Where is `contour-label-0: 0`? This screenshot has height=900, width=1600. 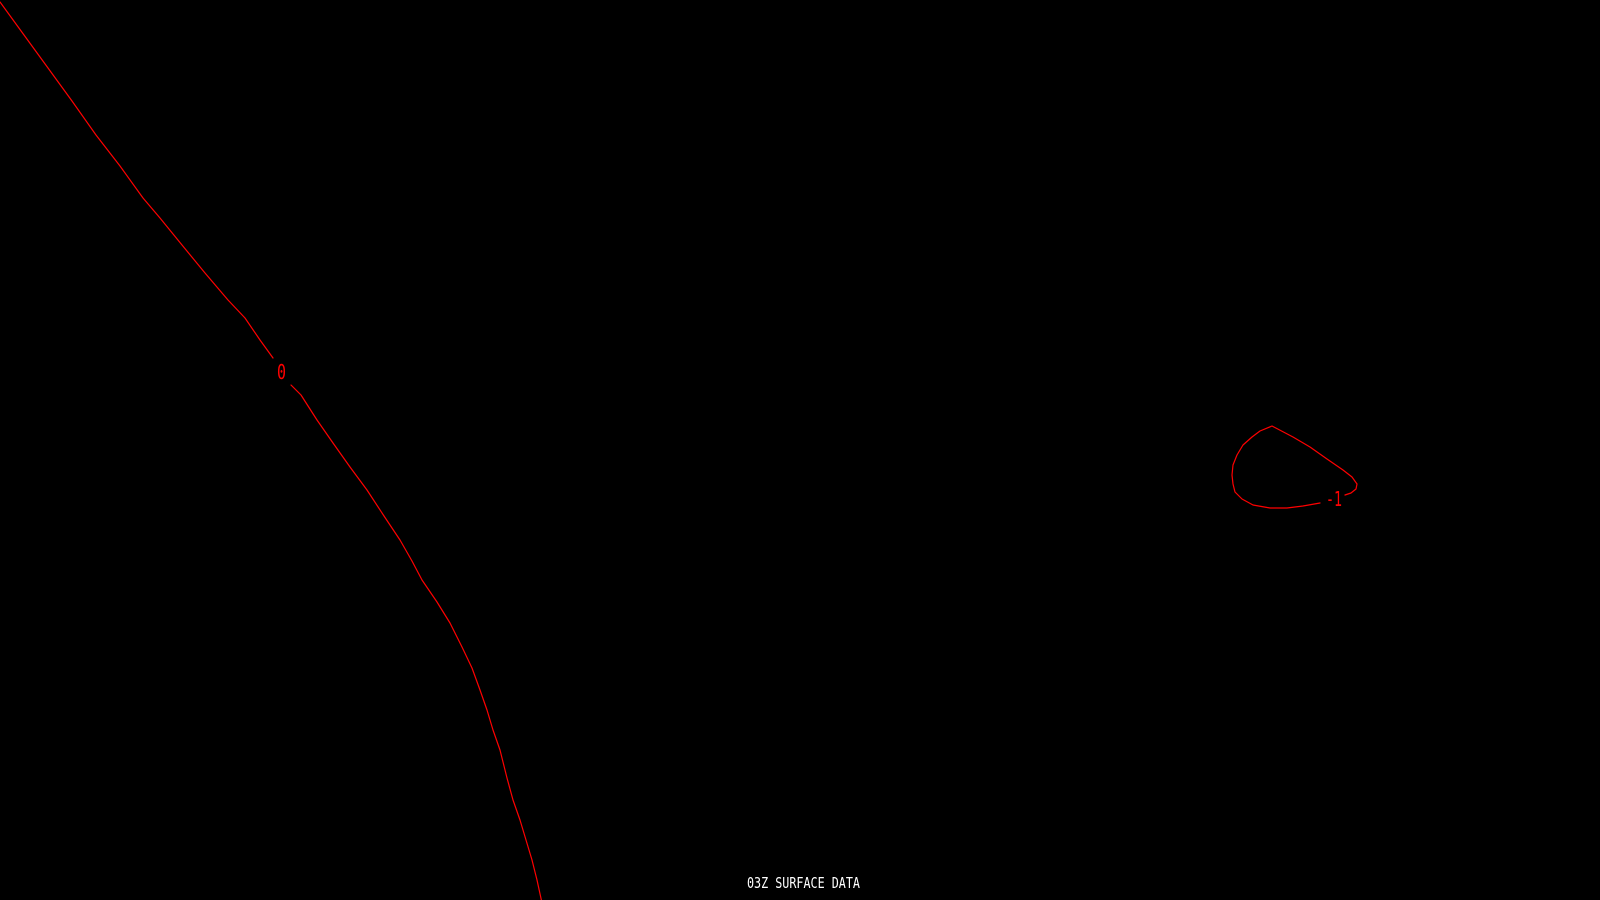 contour-label-0: 0 is located at coordinates (281, 372).